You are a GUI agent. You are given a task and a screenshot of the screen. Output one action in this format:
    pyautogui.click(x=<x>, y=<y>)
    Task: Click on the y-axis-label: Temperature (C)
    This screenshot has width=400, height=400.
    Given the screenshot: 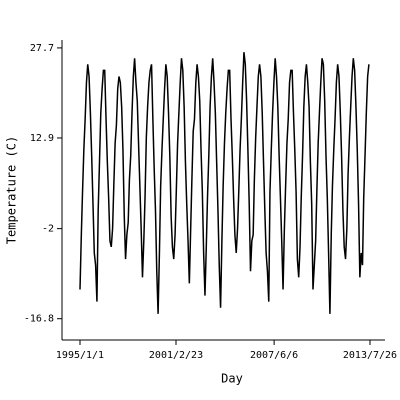 What is the action you would take?
    pyautogui.click(x=12, y=190)
    